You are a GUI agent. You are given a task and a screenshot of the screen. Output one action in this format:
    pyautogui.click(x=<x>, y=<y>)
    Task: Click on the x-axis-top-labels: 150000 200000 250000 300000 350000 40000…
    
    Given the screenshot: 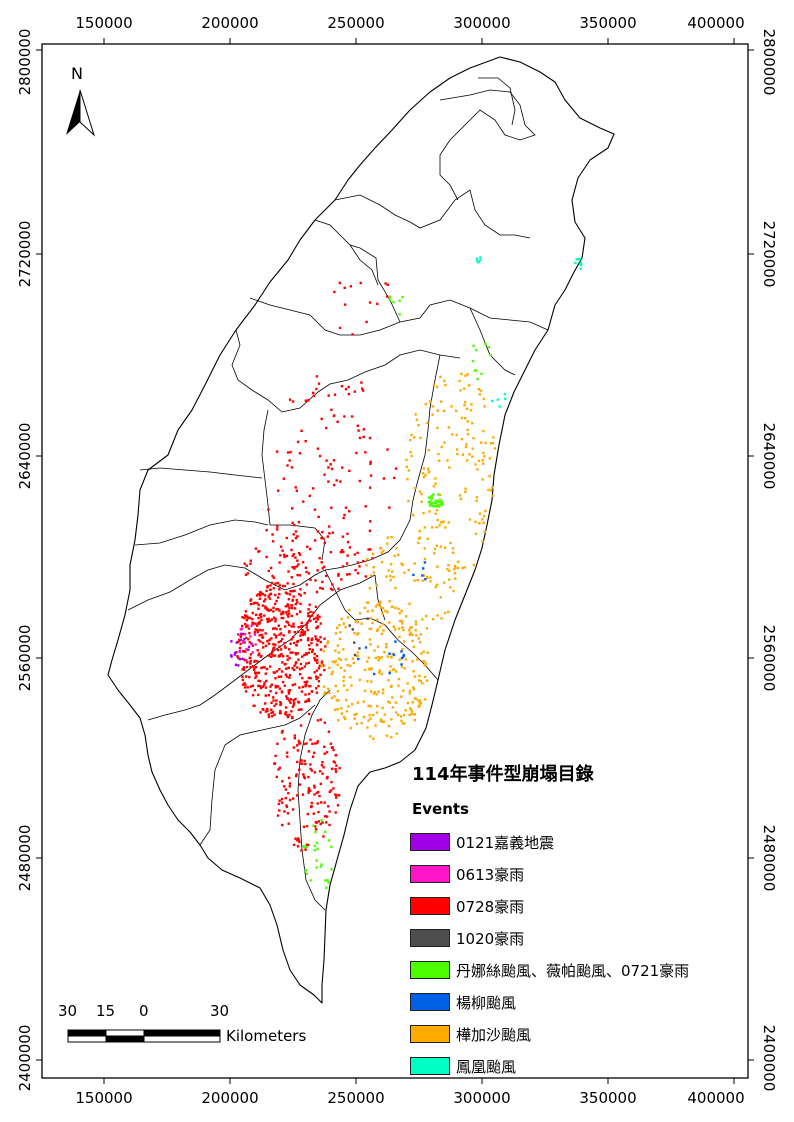 What is the action you would take?
    pyautogui.click(x=409, y=23)
    